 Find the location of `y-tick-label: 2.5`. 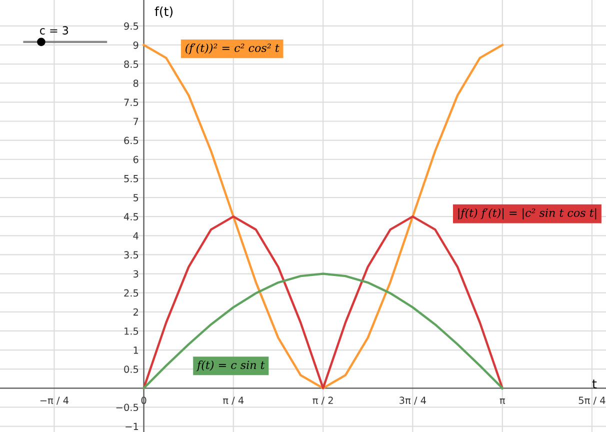

y-tick-label: 2.5 is located at coordinates (131, 293).